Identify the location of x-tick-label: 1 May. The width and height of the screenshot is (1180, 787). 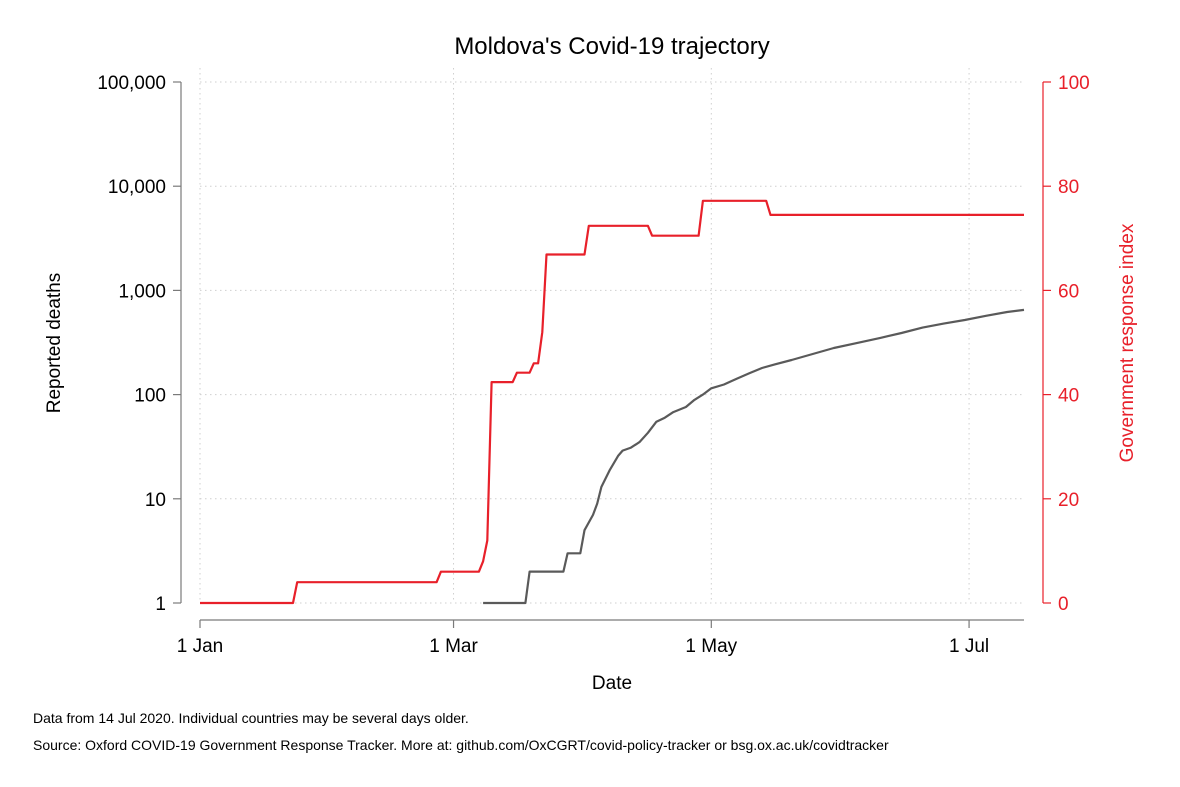
(711, 646).